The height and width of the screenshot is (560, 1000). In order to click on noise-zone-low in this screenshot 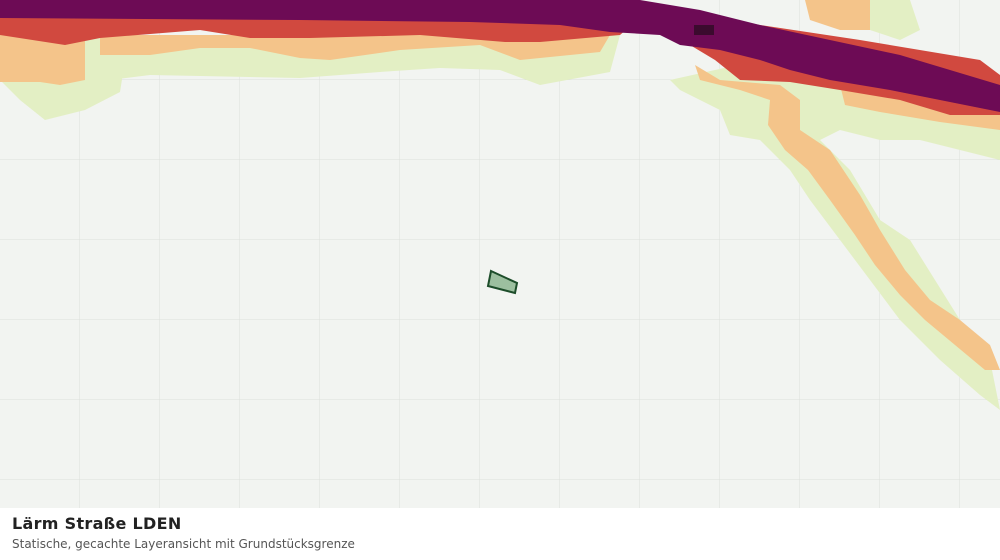, I will do `click(890, 20)`.